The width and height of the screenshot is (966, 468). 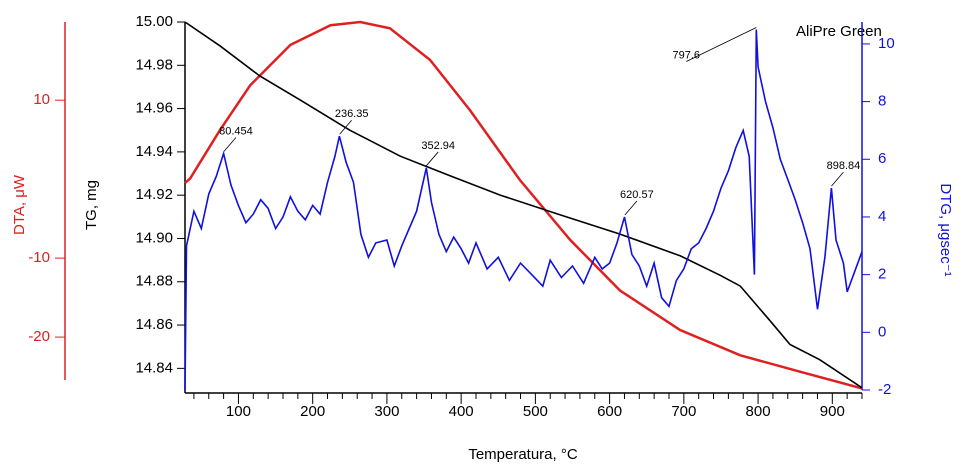 I want to click on x-axis-label: Temperatura, °C, so click(x=523, y=454).